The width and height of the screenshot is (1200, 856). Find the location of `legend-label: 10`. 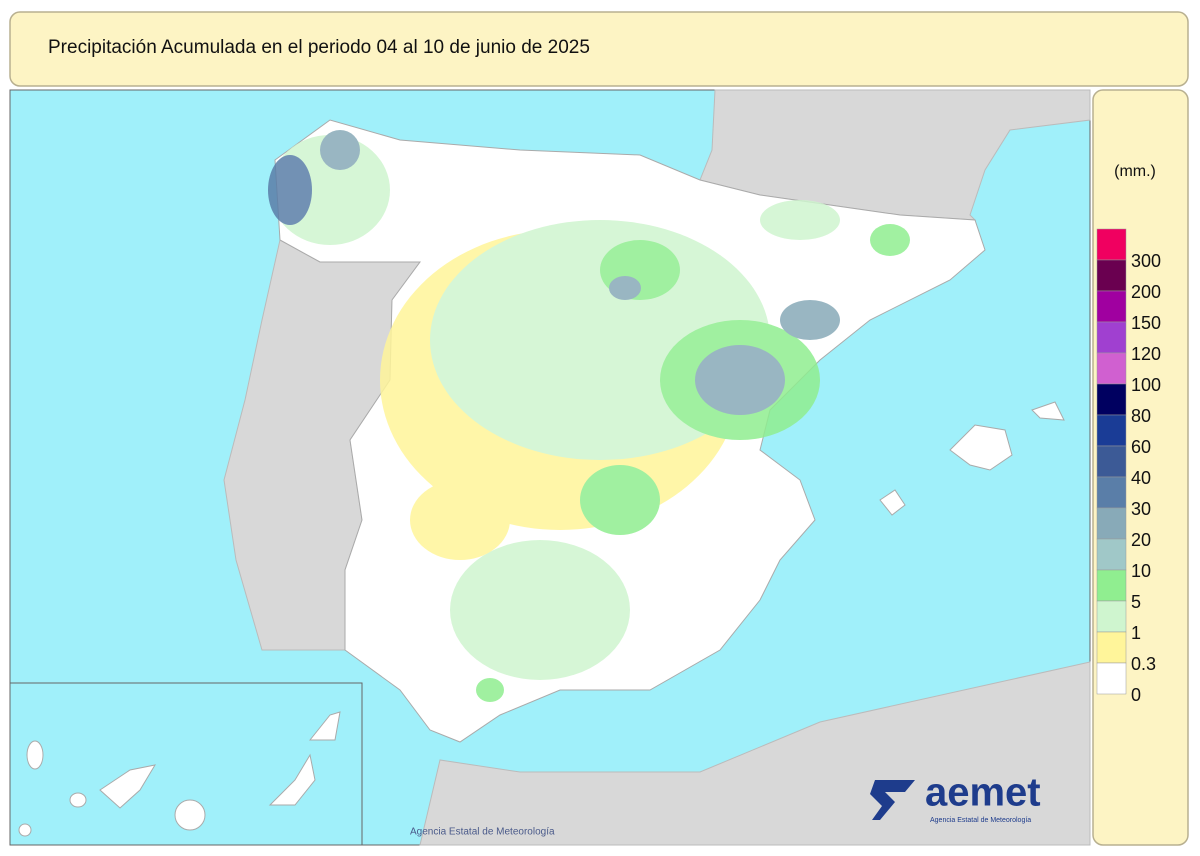

legend-label: 10 is located at coordinates (1141, 571).